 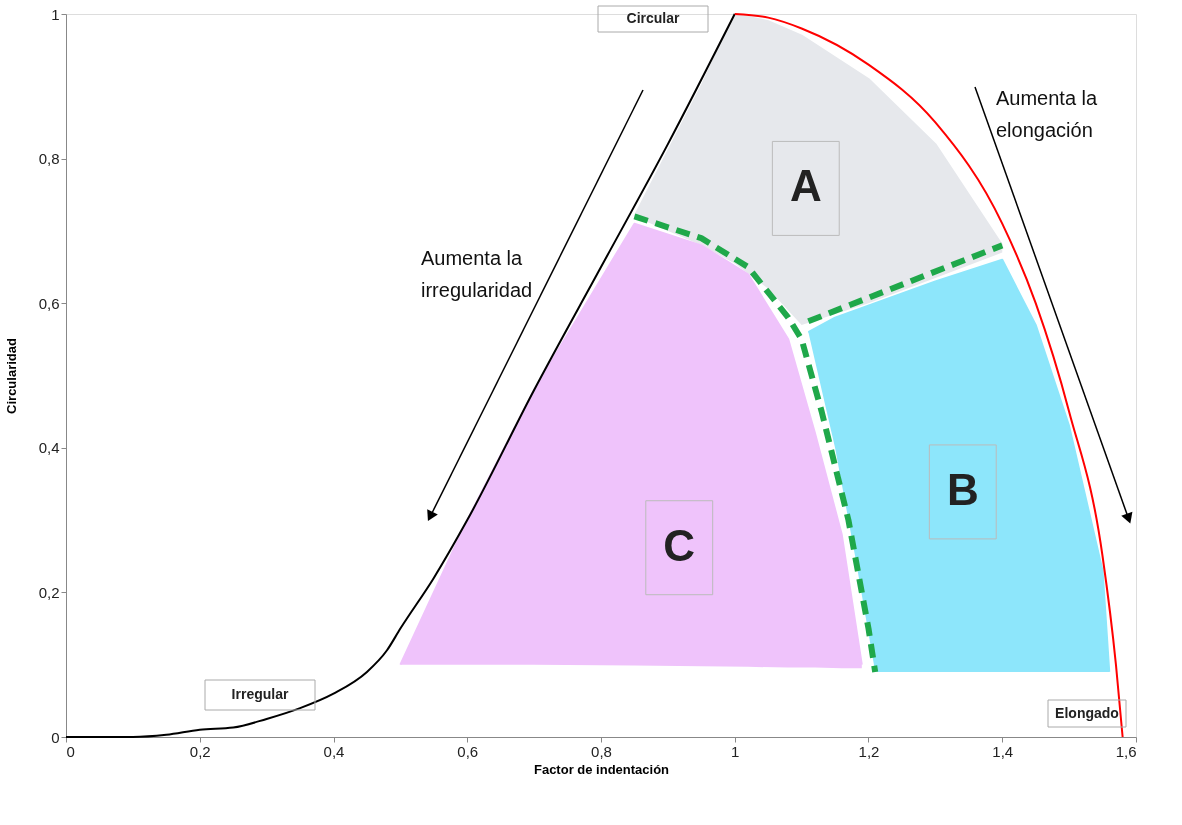 I want to click on annotation: Aumenta la elongación, so click(x=1047, y=114).